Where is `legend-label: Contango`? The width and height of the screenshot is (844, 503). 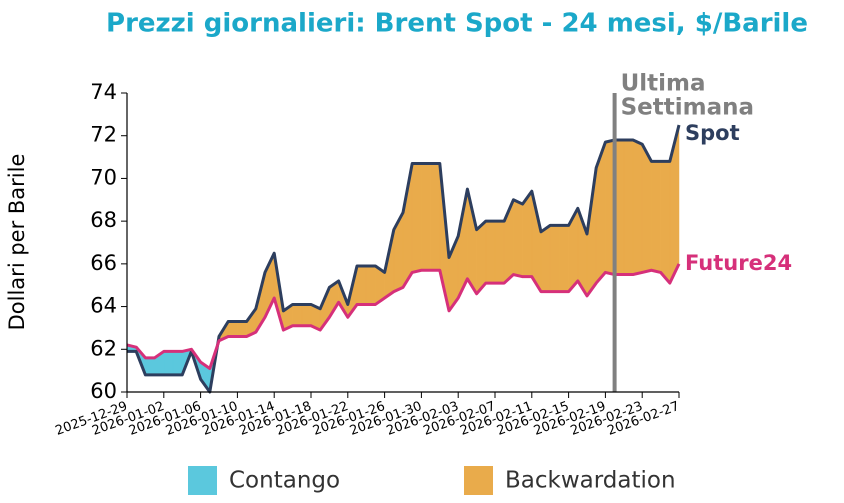 legend-label: Contango is located at coordinates (284, 481).